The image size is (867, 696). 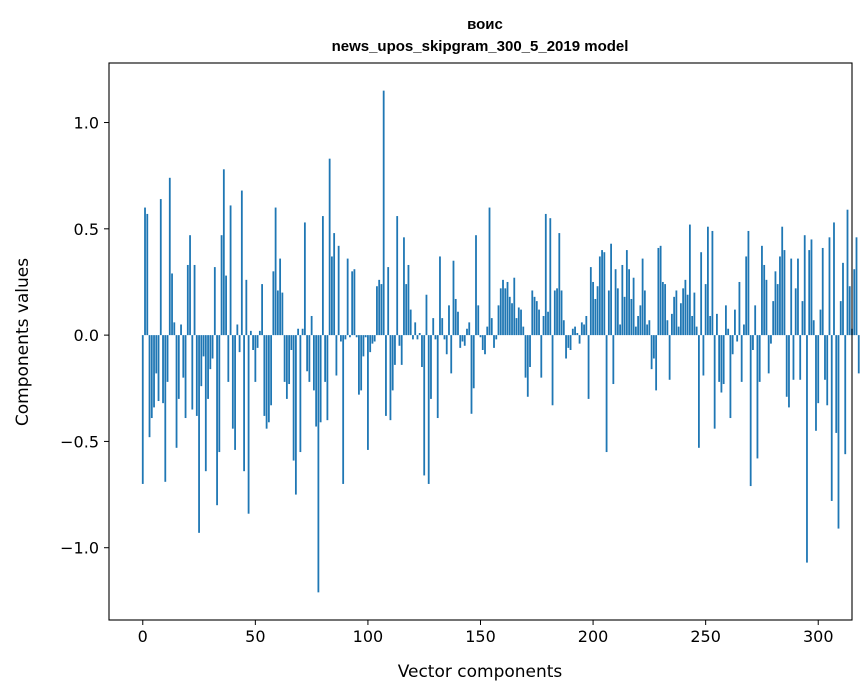 I want to click on chart-subtitle: news_upos_skipgram_300_5_2019 model, so click(x=480, y=46).